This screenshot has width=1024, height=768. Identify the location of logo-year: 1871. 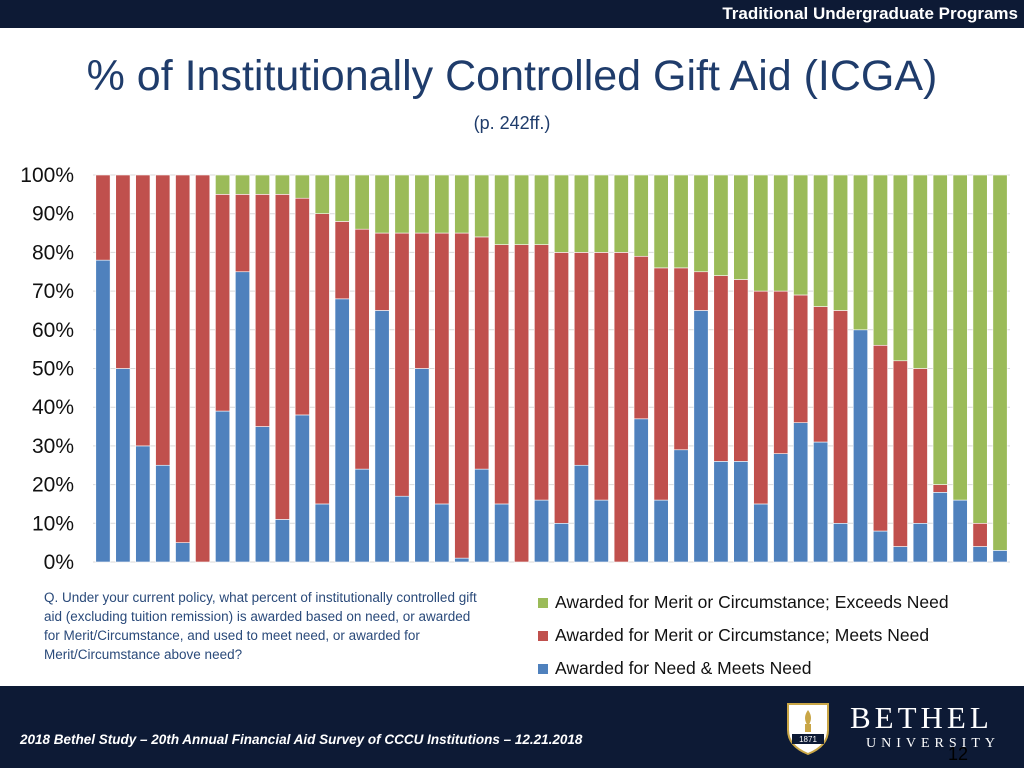
(808, 739).